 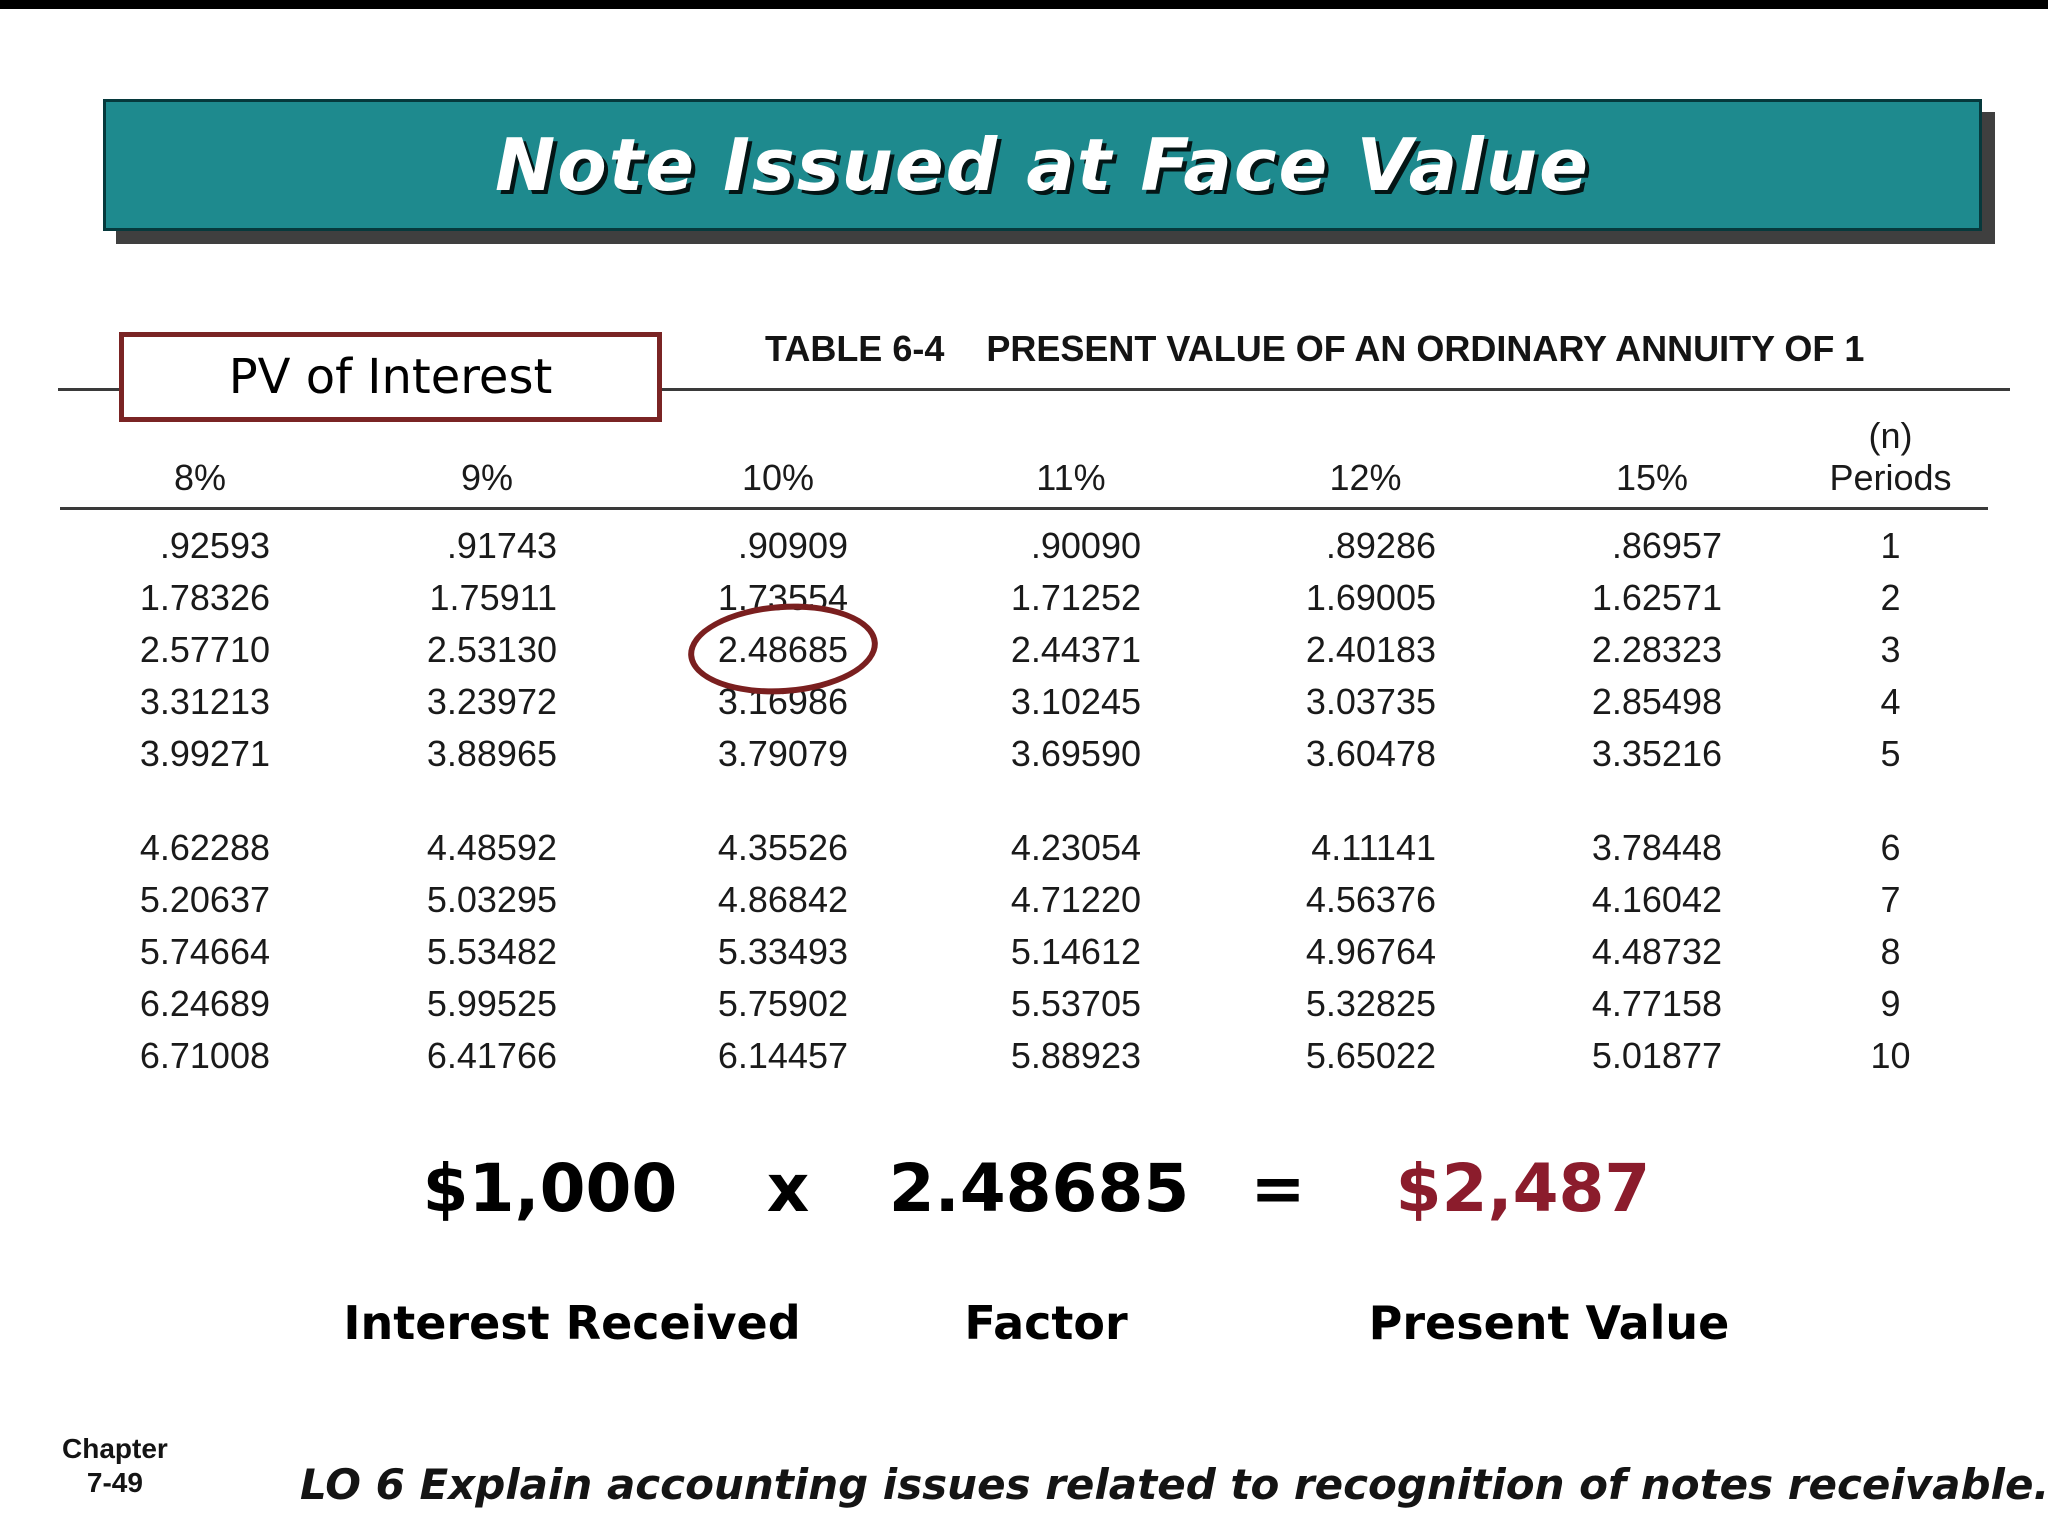 What do you see at coordinates (1890, 1055) in the screenshot?
I see `period-cell: 10` at bounding box center [1890, 1055].